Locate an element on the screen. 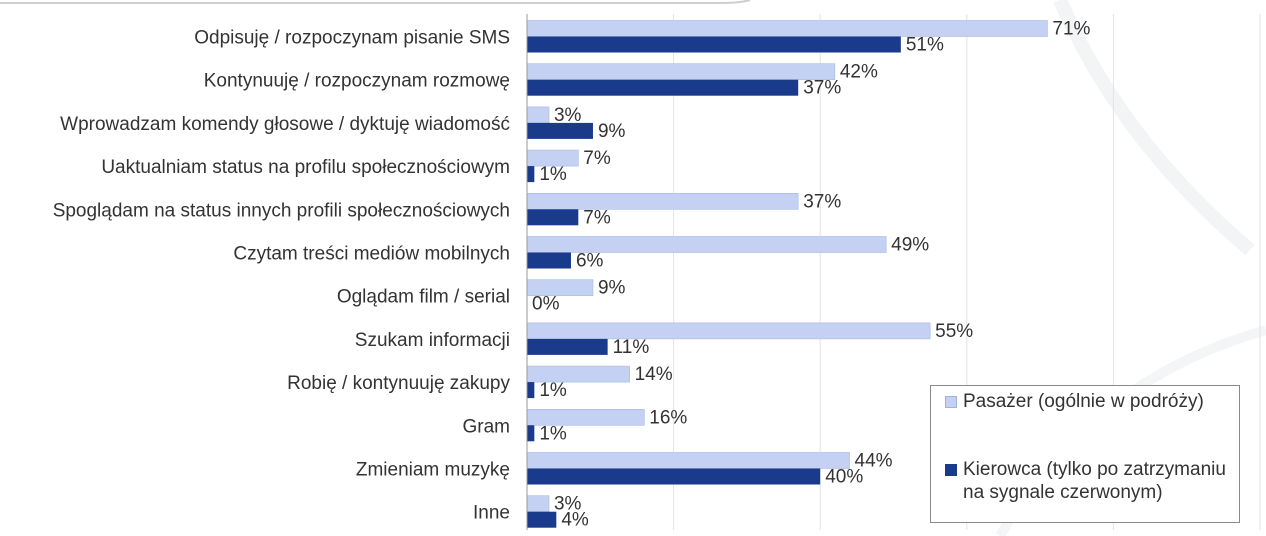 The image size is (1266, 536). category-label: Szukam informacji is located at coordinates (432, 340).